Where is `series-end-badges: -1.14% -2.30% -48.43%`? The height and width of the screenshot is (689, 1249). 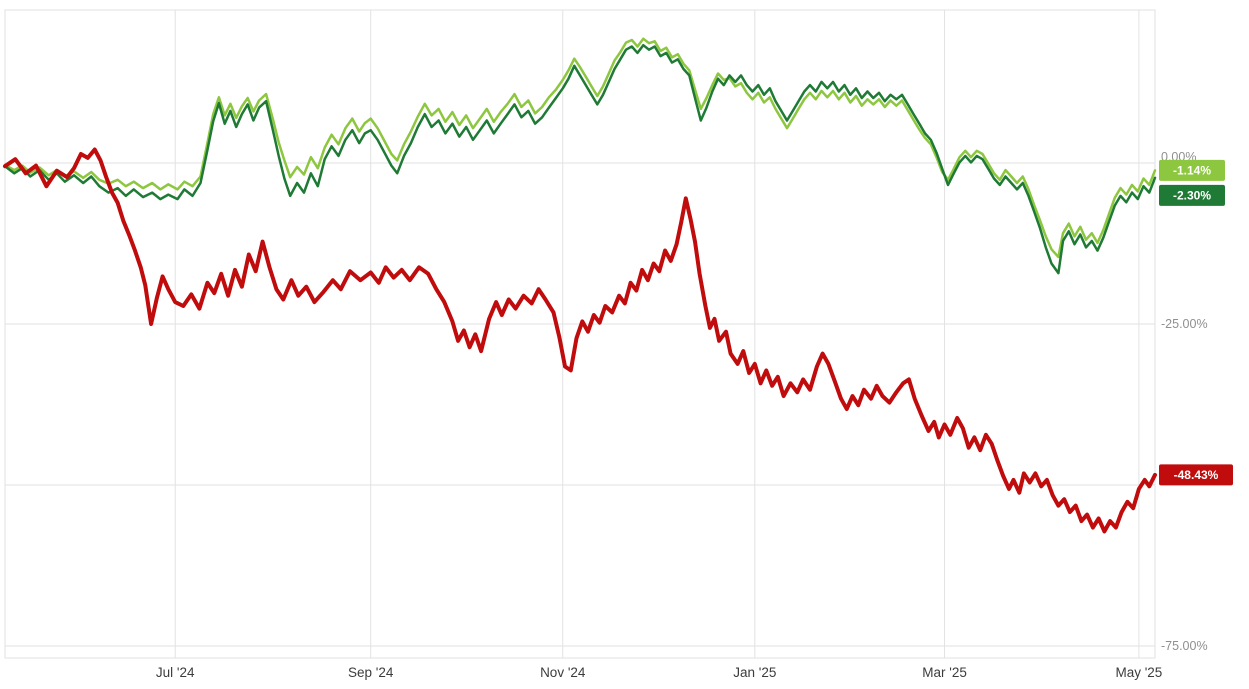 series-end-badges: -1.14% -2.30% -48.43% is located at coordinates (1196, 322).